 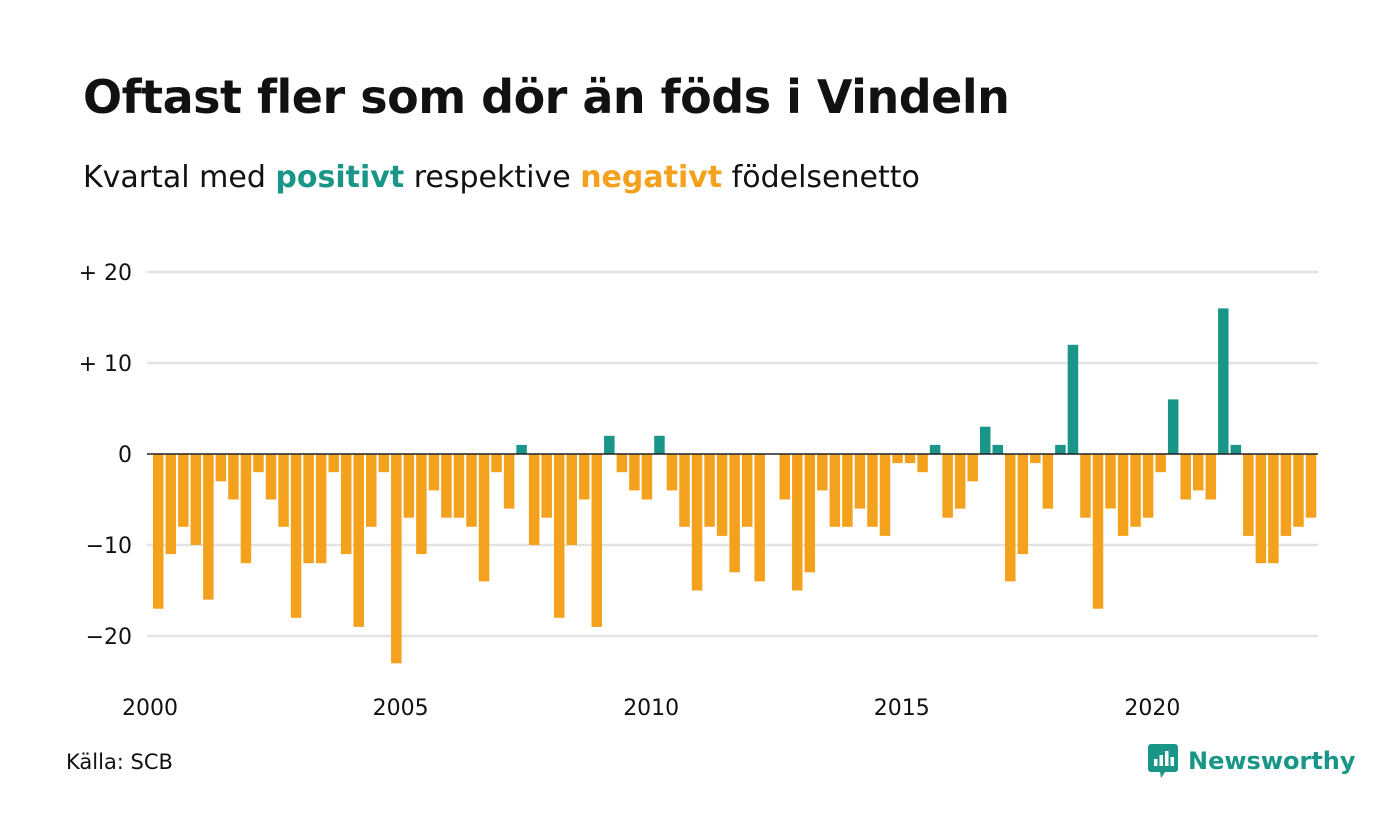 I want to click on y-tick-label: −20, so click(x=109, y=637).